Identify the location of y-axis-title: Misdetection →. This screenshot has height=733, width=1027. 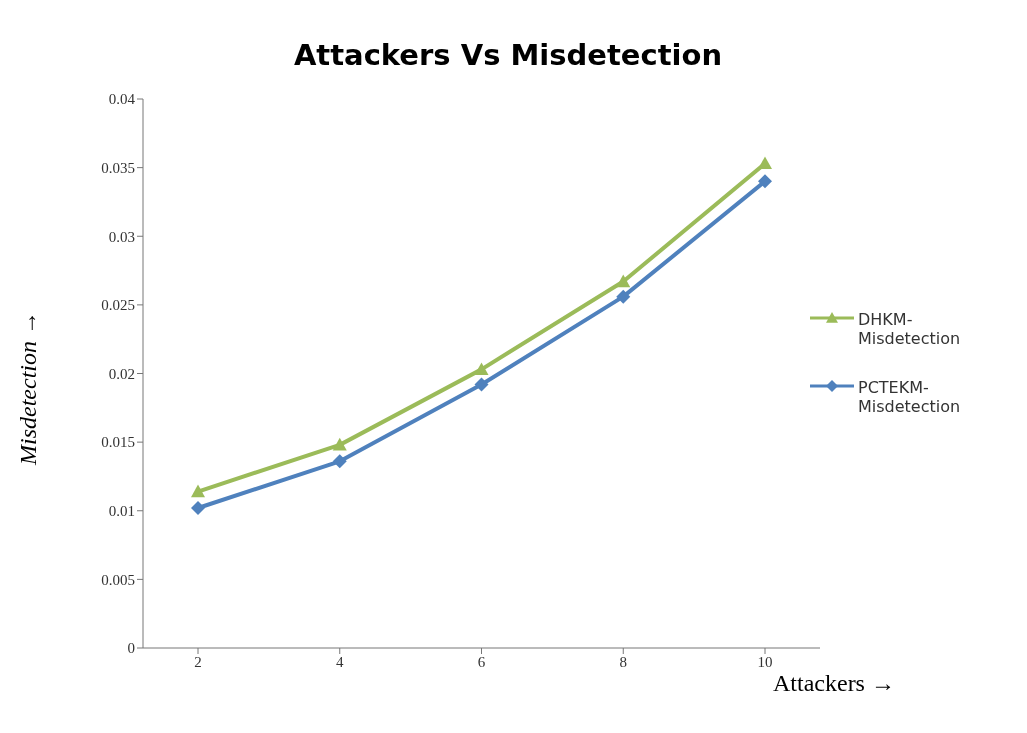
(28, 388).